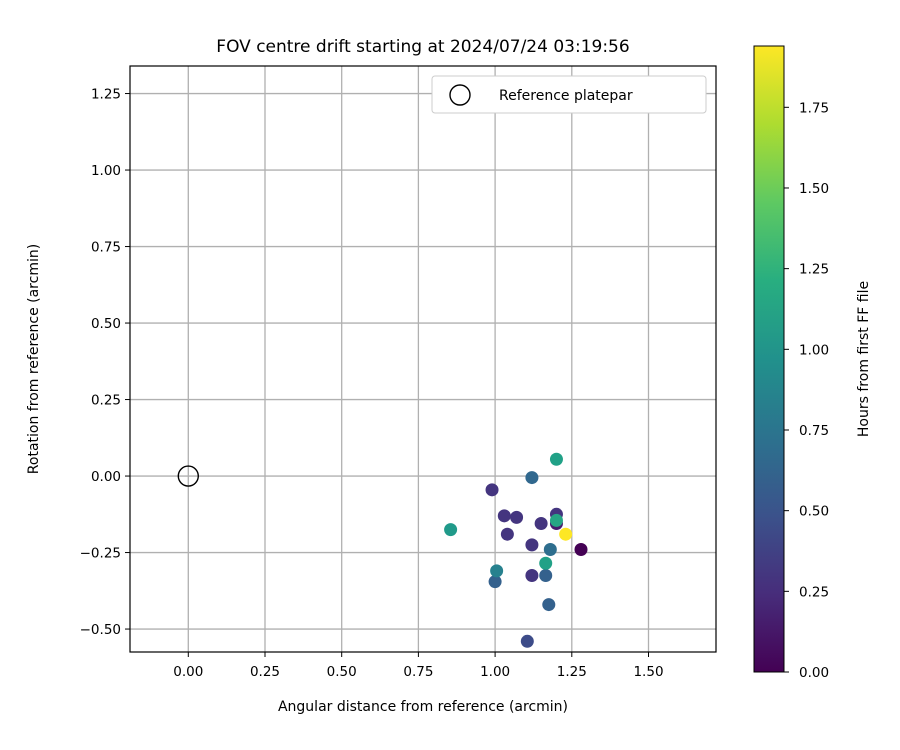 The height and width of the screenshot is (750, 900). Describe the element at coordinates (418, 672) in the screenshot. I see `x-tick-label: 0.75` at that location.